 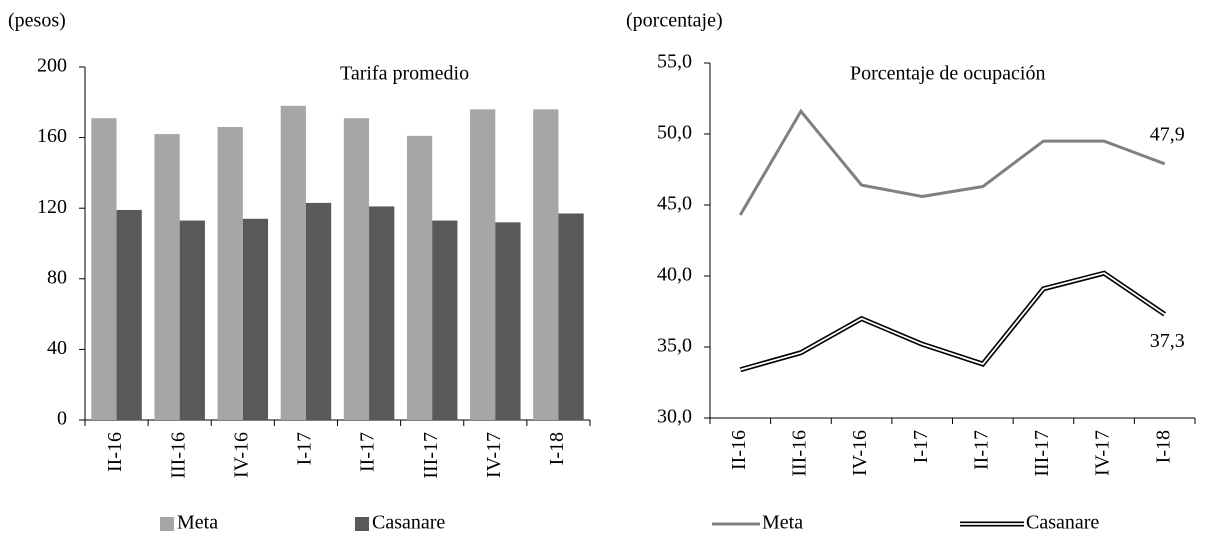 I want to click on value-label: 47,9, so click(x=1167, y=134).